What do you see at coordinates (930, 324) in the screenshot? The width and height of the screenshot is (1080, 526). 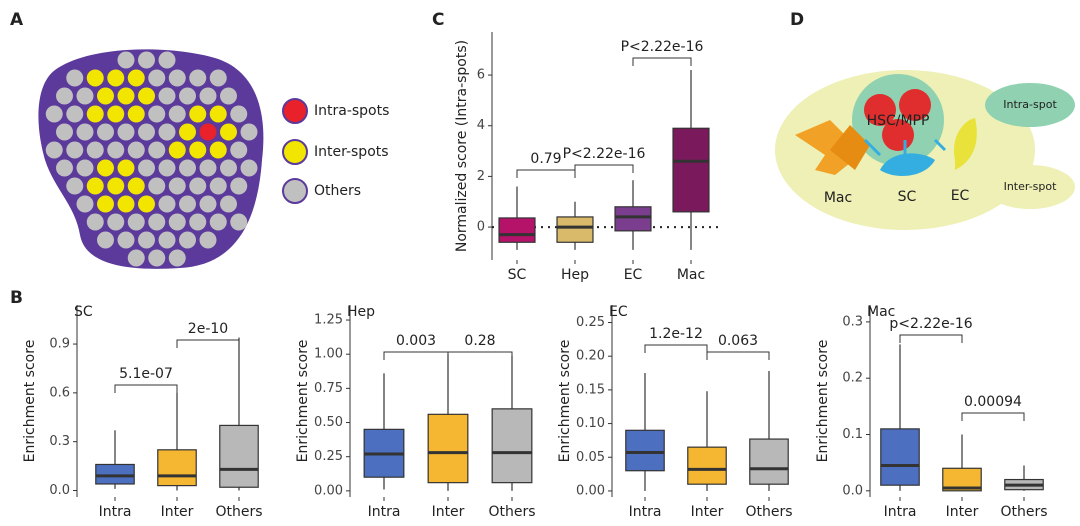 I see `comparison-label: p<2.22e-16` at bounding box center [930, 324].